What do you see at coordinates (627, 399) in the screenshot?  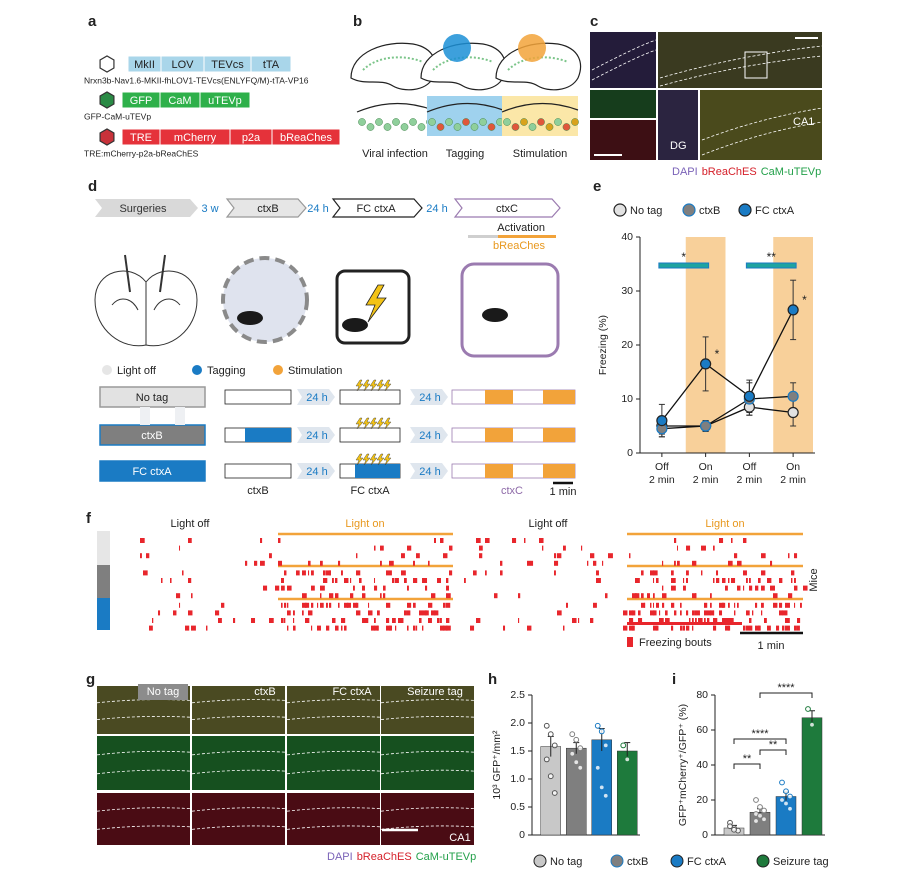 I see `y-tick-label: 10` at bounding box center [627, 399].